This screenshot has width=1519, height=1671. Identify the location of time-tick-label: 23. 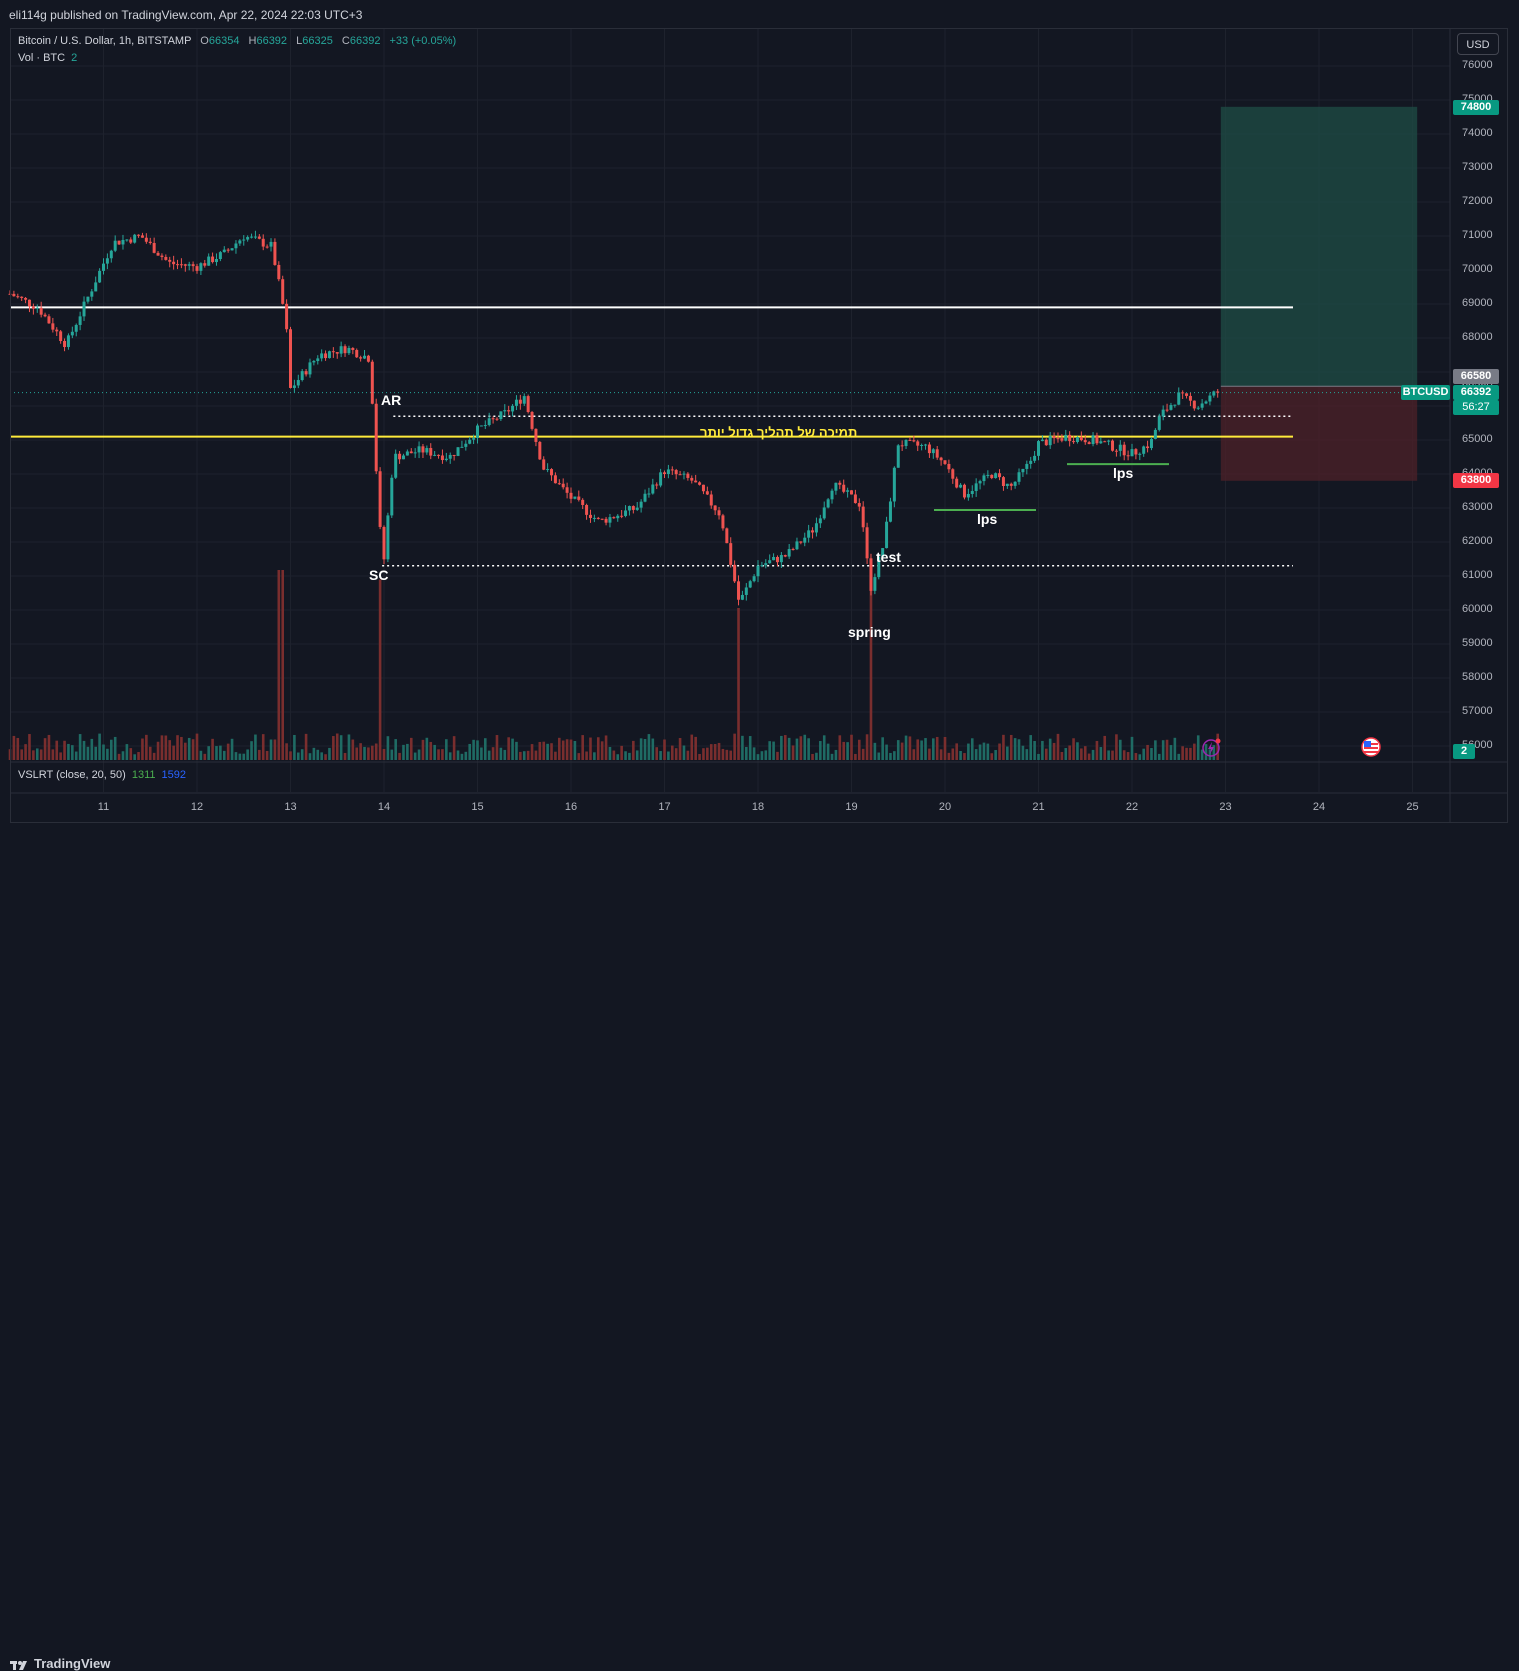
(1225, 807).